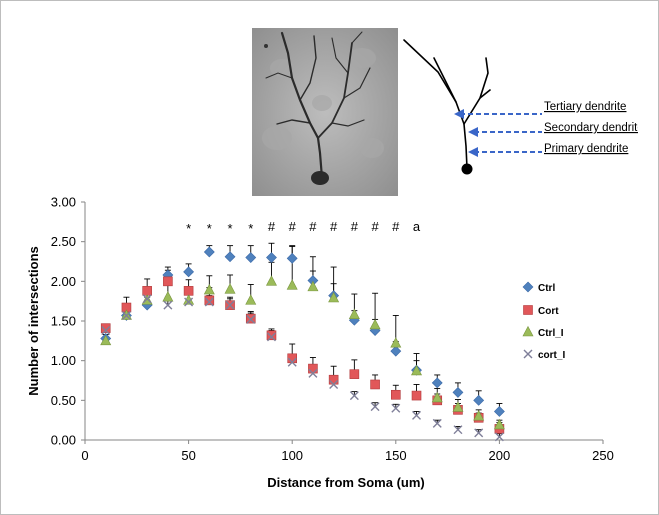 This screenshot has height=515, width=659. What do you see at coordinates (528, 331) in the screenshot?
I see `legend-marker-ctrl-i` at bounding box center [528, 331].